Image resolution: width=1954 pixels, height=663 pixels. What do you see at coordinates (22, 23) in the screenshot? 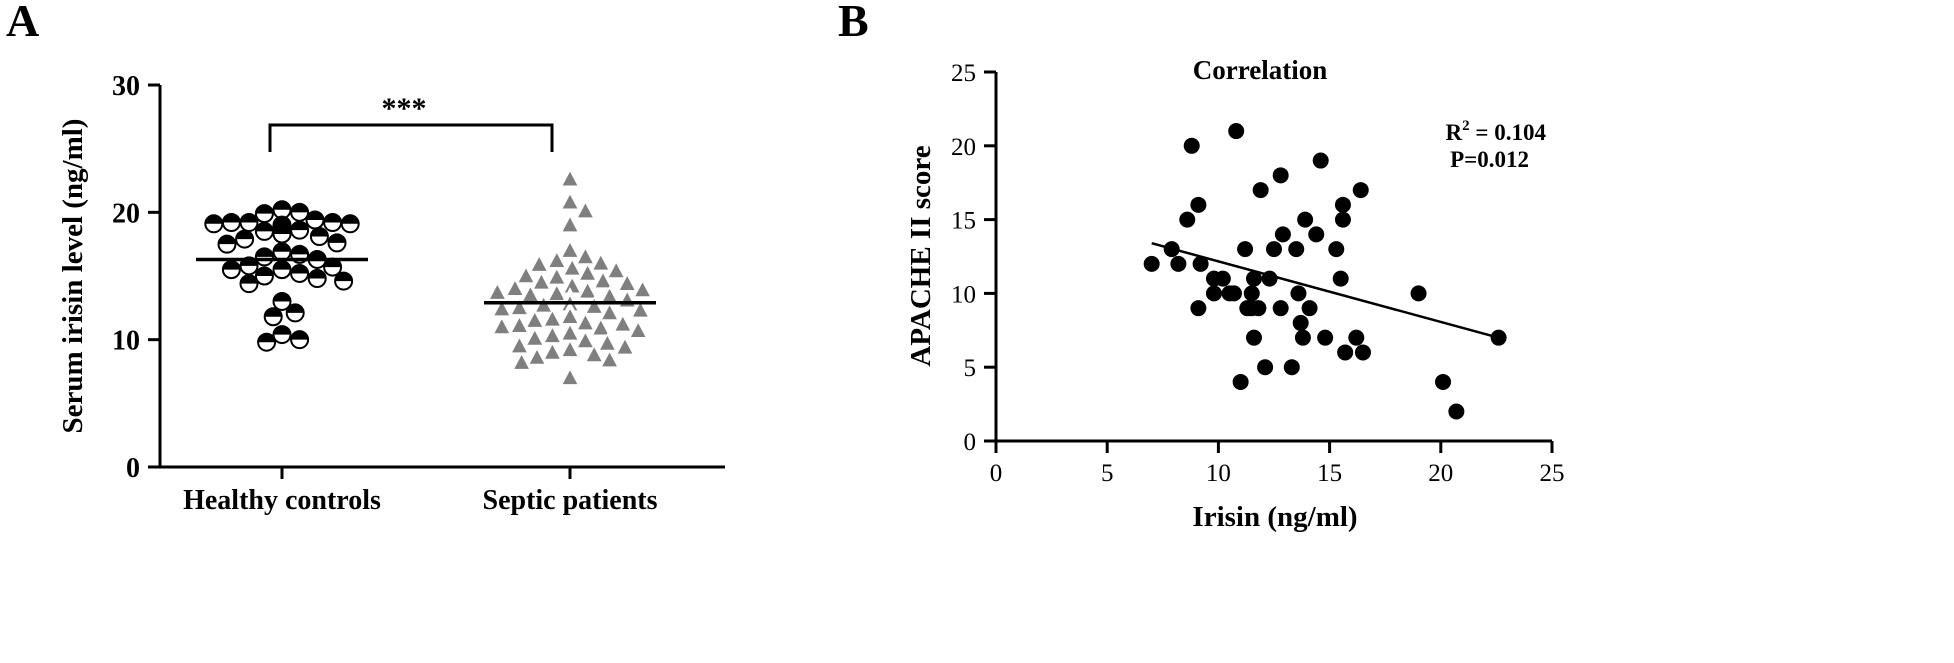
I see `panel-a-label: A` at bounding box center [22, 23].